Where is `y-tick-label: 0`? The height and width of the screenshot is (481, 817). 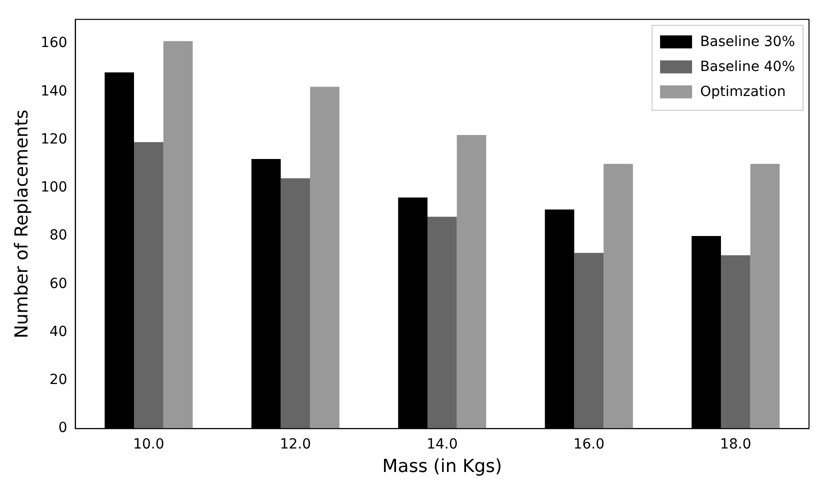 y-tick-label: 0 is located at coordinates (63, 428).